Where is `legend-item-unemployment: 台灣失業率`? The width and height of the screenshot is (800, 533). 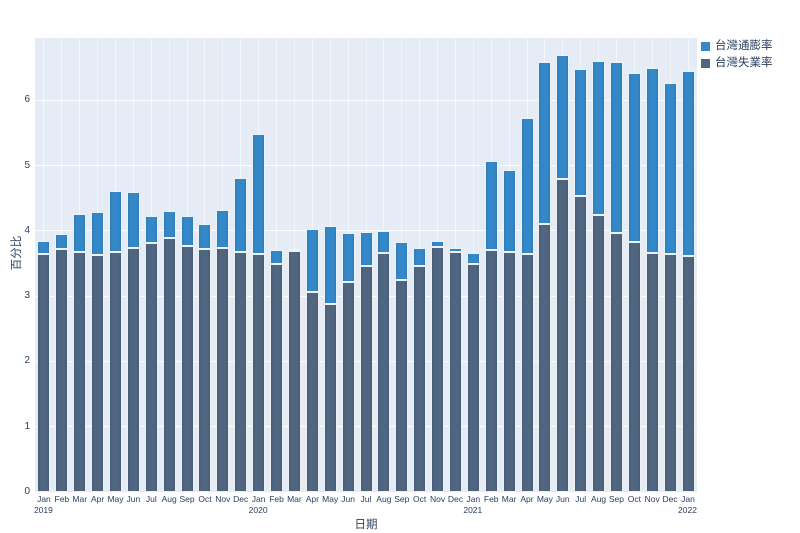
legend-item-unemployment: 台灣失業率 is located at coordinates (737, 63).